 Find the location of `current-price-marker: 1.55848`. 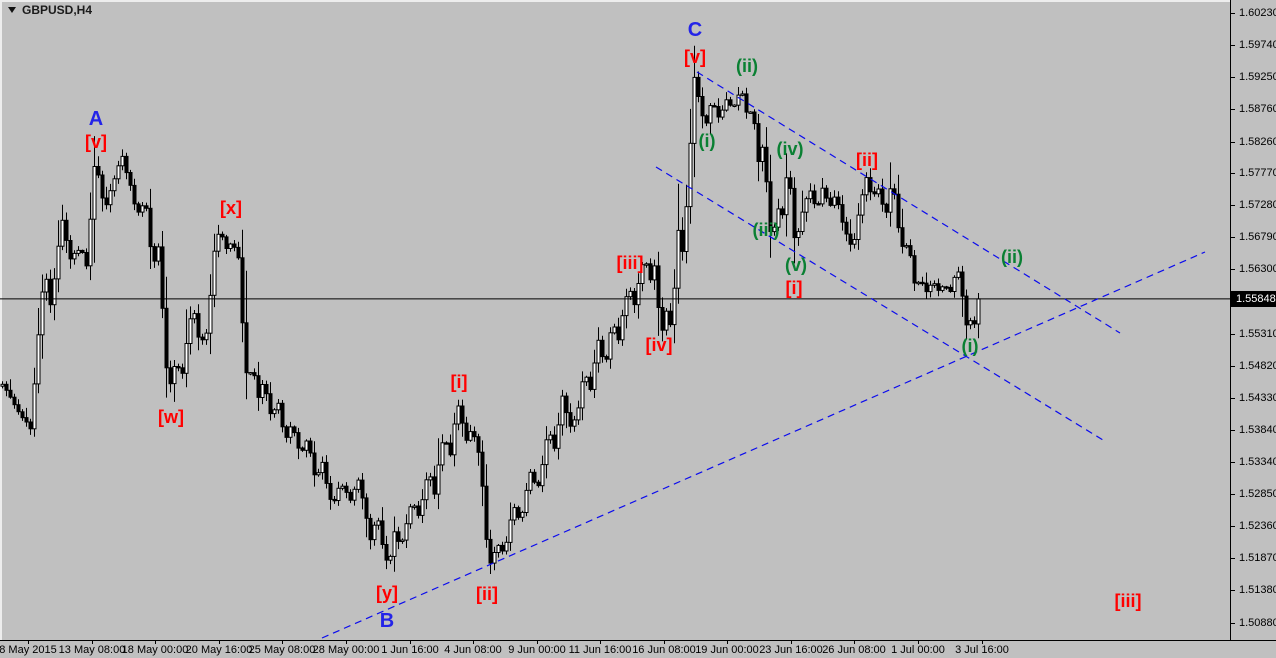

current-price-marker: 1.55848 is located at coordinates (1253, 299).